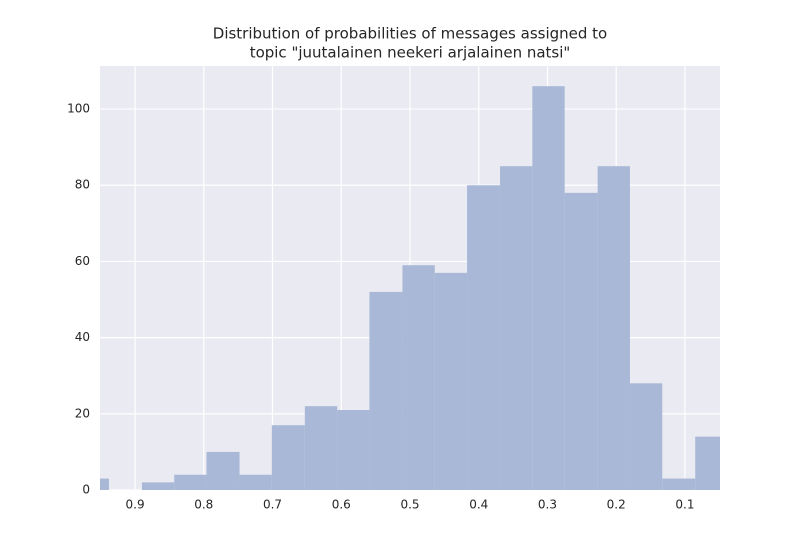 The image size is (800, 550). What do you see at coordinates (82, 185) in the screenshot?
I see `y-tick-label: 80` at bounding box center [82, 185].